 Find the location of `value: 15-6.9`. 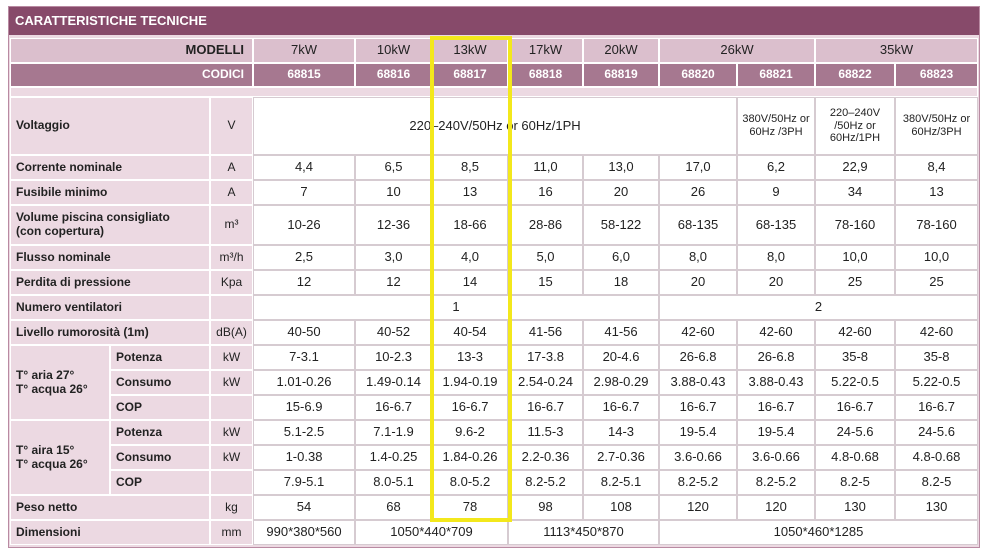

value: 15-6.9 is located at coordinates (304, 407).